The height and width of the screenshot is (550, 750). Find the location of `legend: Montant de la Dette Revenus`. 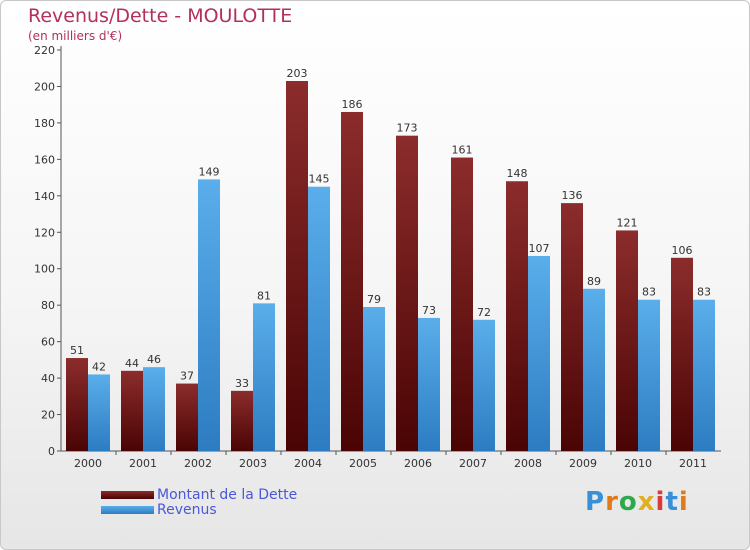

legend: Montant de la Dette Revenus is located at coordinates (199, 502).